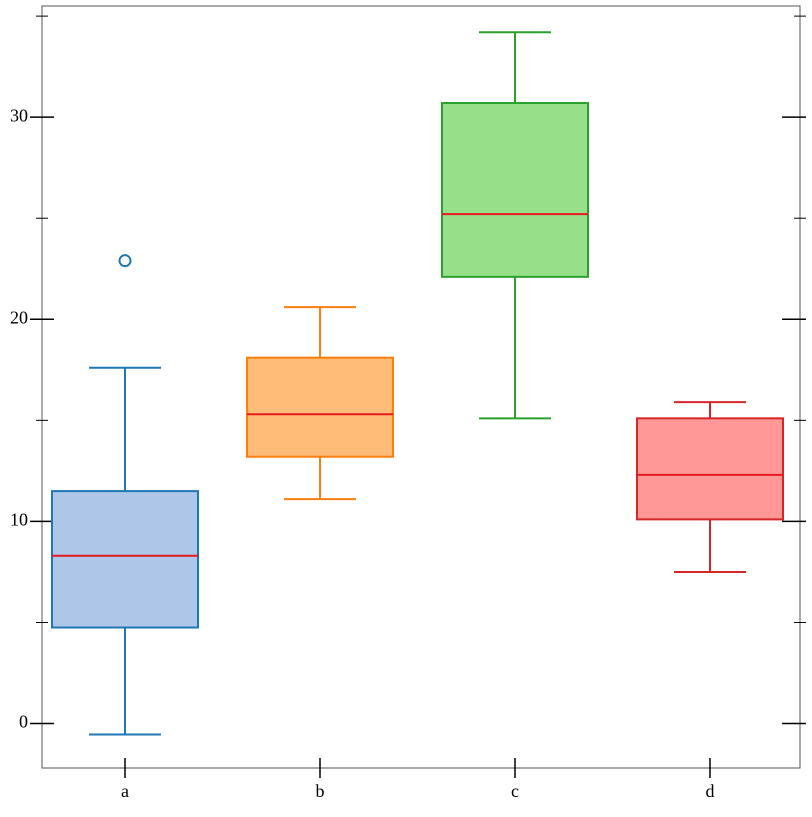 Image resolution: width=812 pixels, height=817 pixels. Describe the element at coordinates (515, 791) in the screenshot. I see `x-tick-label: c` at that location.